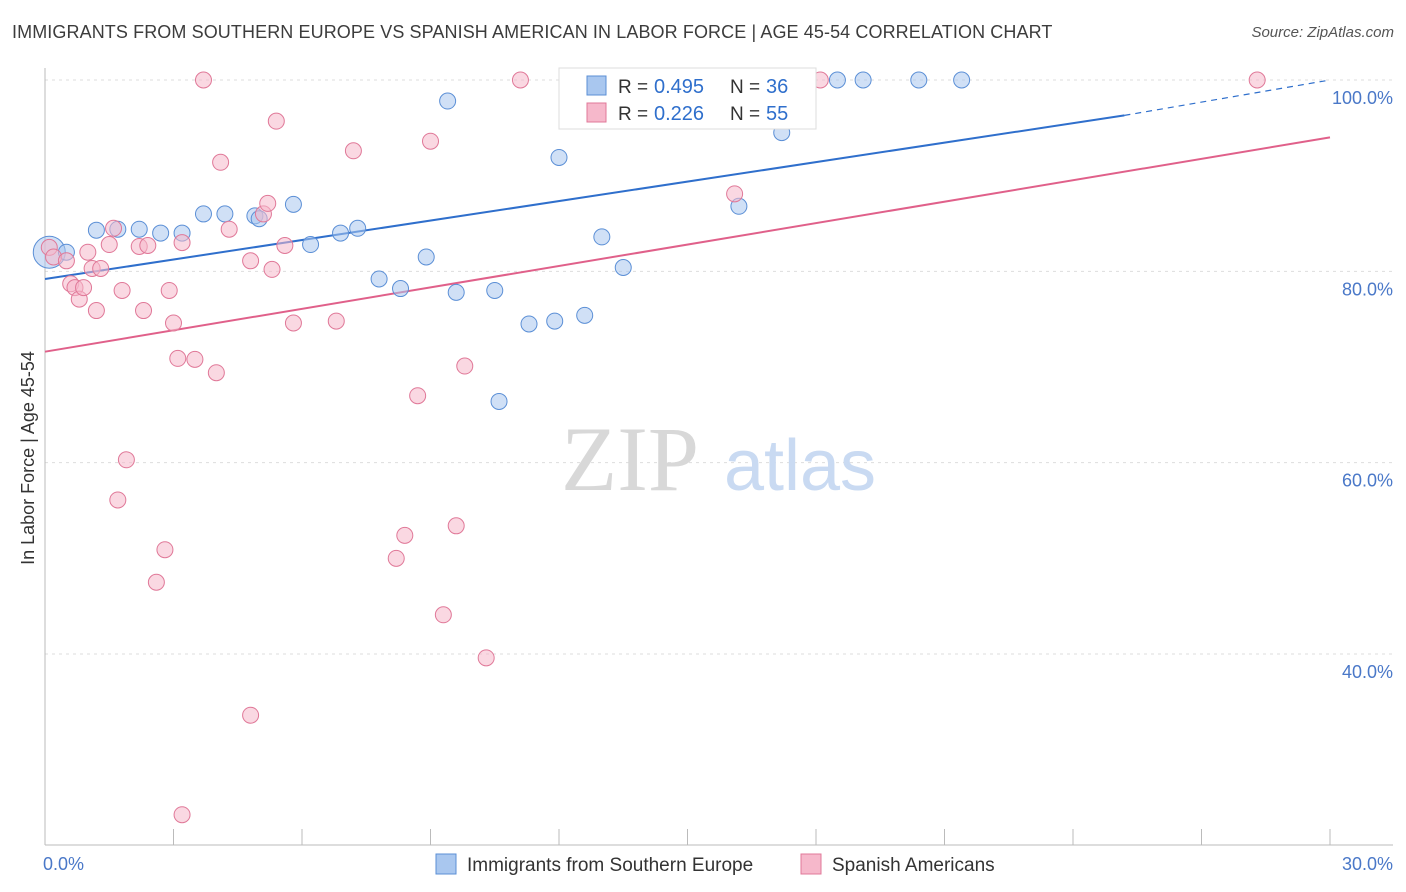 This screenshot has height=892, width=1406. Describe the element at coordinates (596, 85) in the screenshot. I see `legend-swatch-blue` at that location.